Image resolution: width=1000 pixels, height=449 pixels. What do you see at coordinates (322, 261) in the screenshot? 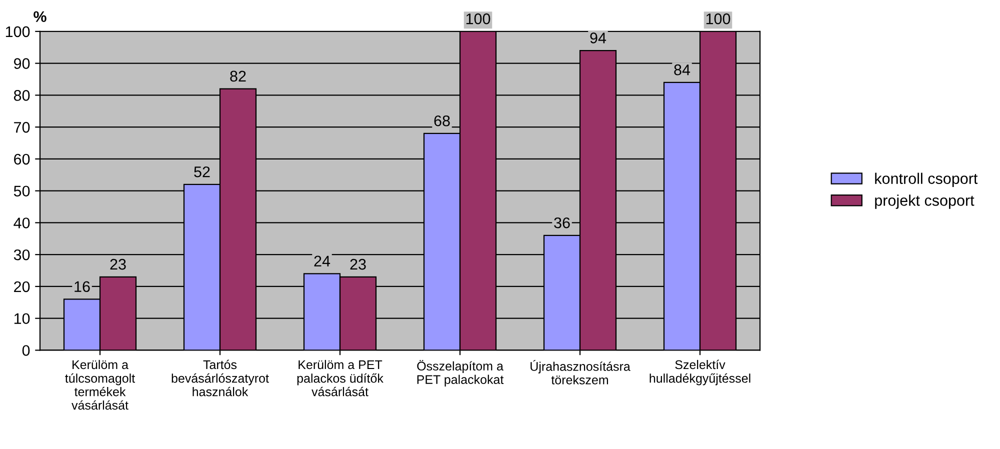
I see `data-label: 24` at bounding box center [322, 261].